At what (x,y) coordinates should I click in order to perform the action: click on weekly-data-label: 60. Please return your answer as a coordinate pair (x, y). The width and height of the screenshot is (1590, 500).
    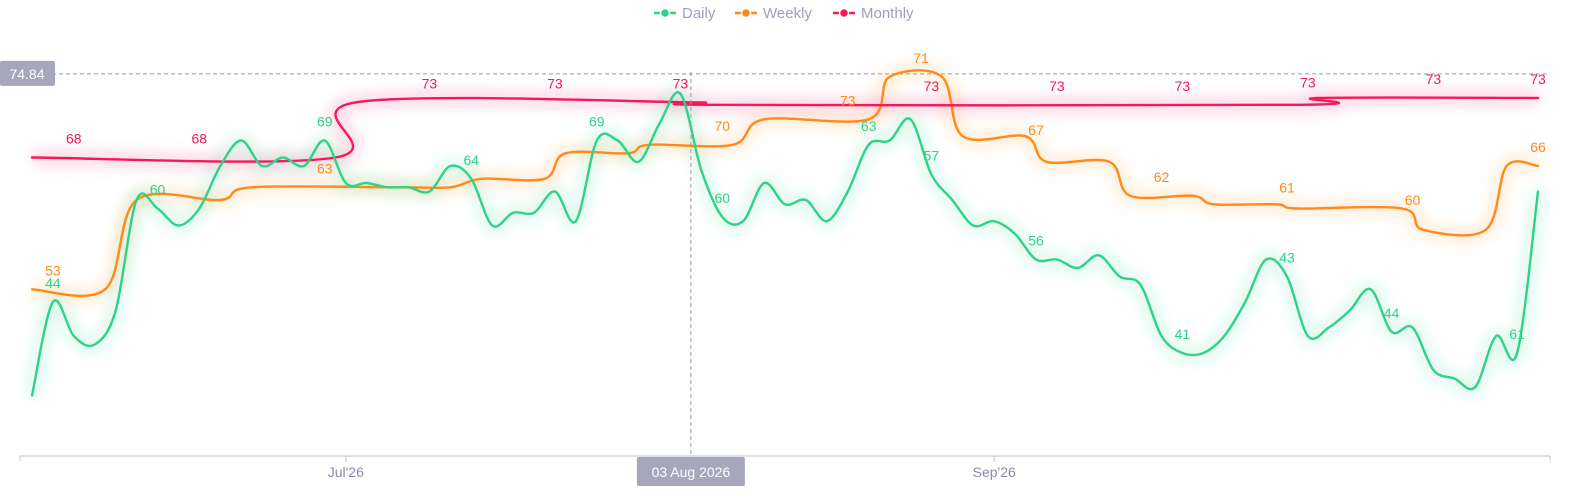
    Looking at the image, I should click on (1413, 200).